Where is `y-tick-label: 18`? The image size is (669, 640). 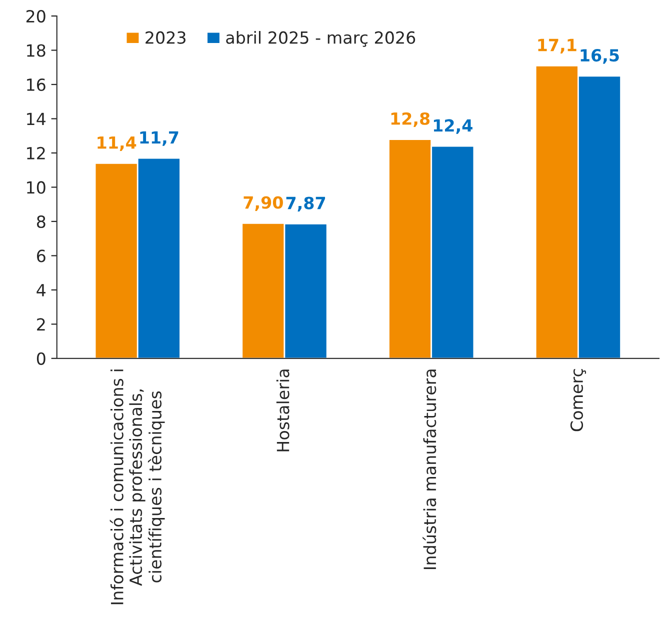
y-tick-label: 18 is located at coordinates (36, 50).